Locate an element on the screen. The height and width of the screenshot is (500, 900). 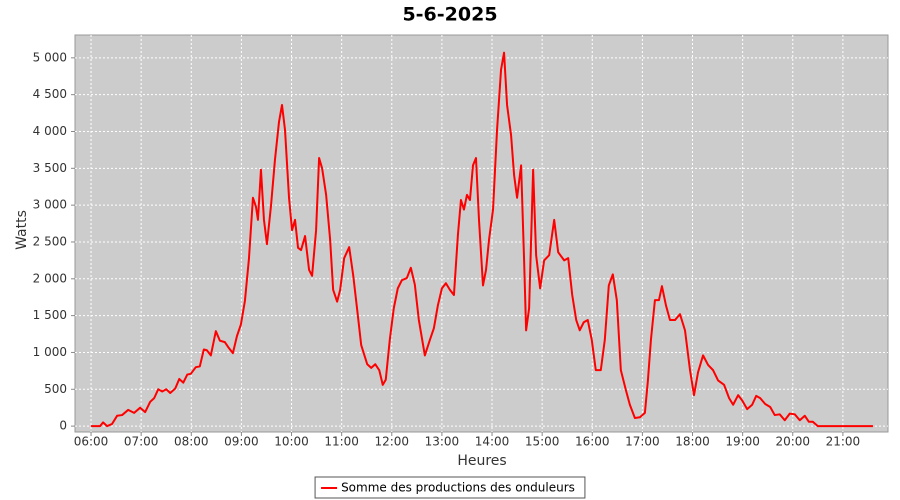
x-tick-label: 19:00 is located at coordinates (742, 442).